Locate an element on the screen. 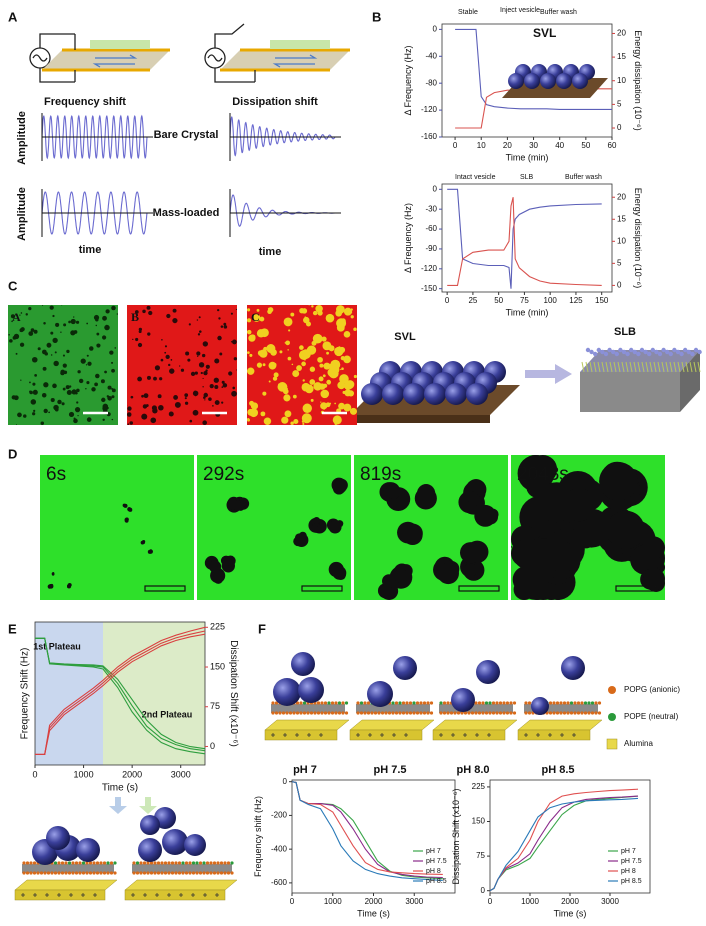  ph-label: pH 8.0 is located at coordinates (472, 770).